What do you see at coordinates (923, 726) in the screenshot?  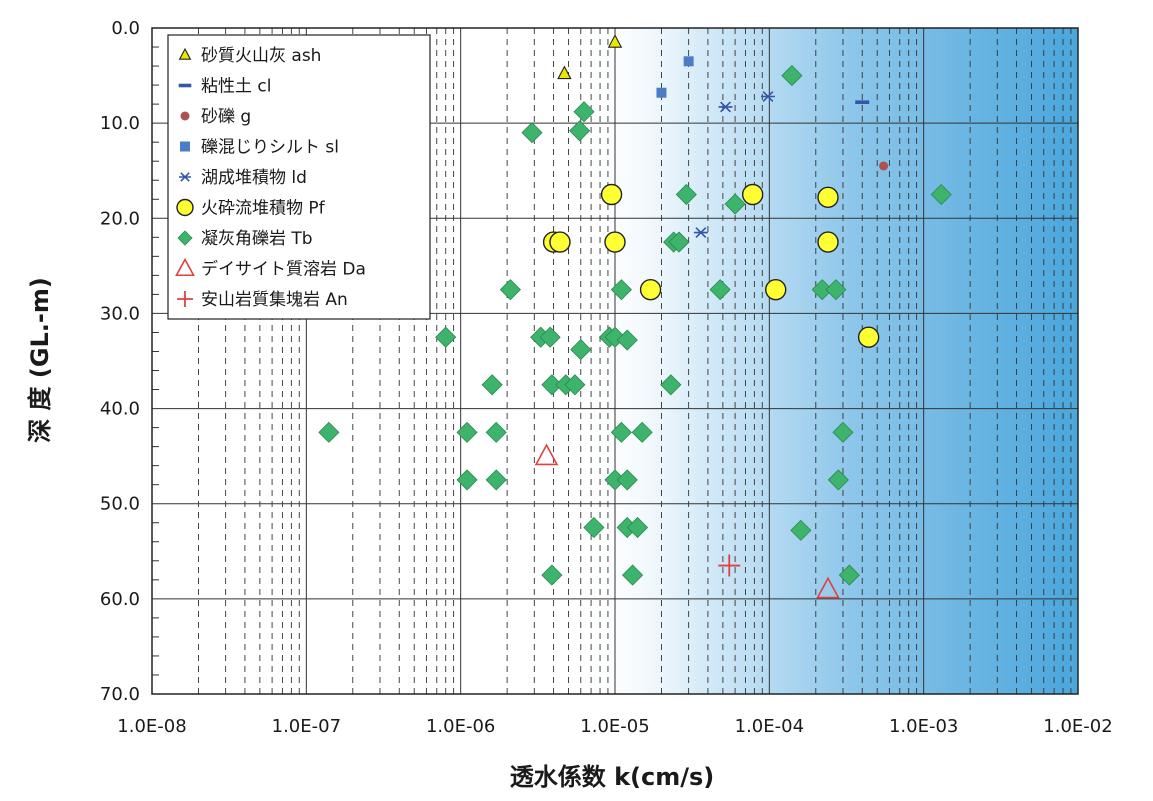 I see `x-tick-label: 1.0E-03` at bounding box center [923, 726].